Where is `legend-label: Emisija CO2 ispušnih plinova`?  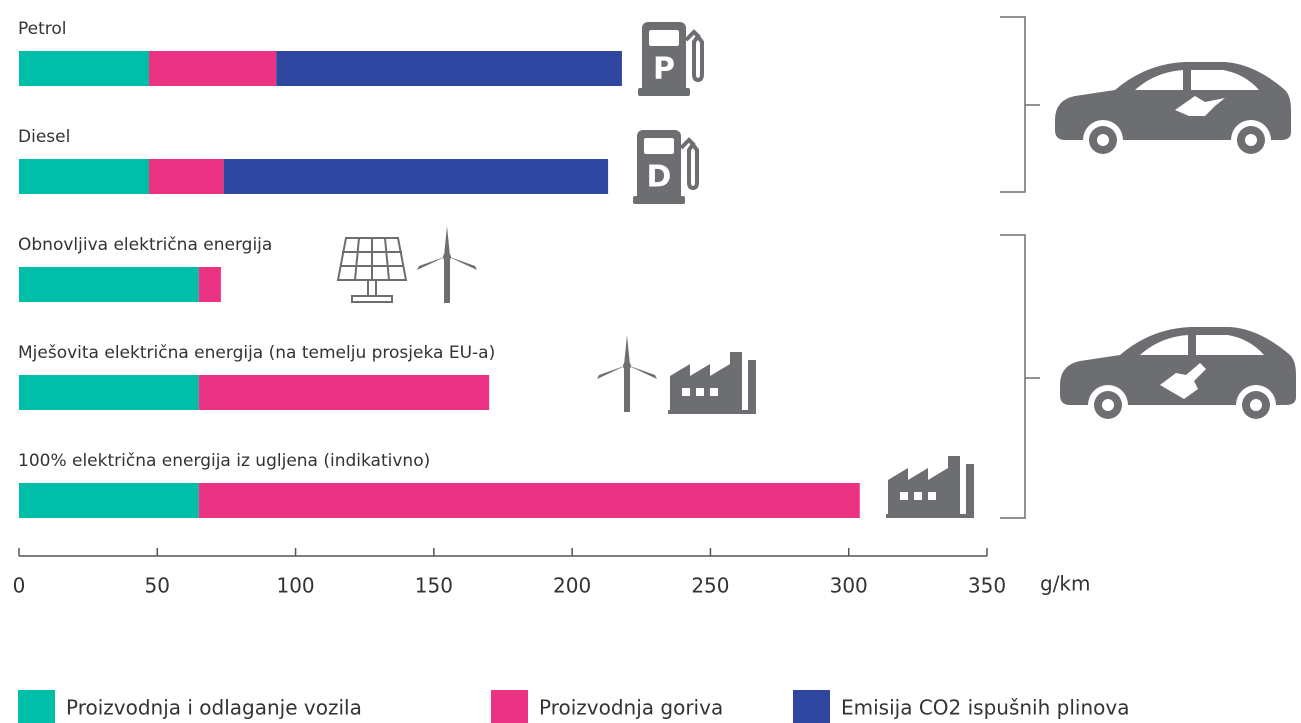
legend-label: Emisija CO2 ispušnih plinova is located at coordinates (985, 708).